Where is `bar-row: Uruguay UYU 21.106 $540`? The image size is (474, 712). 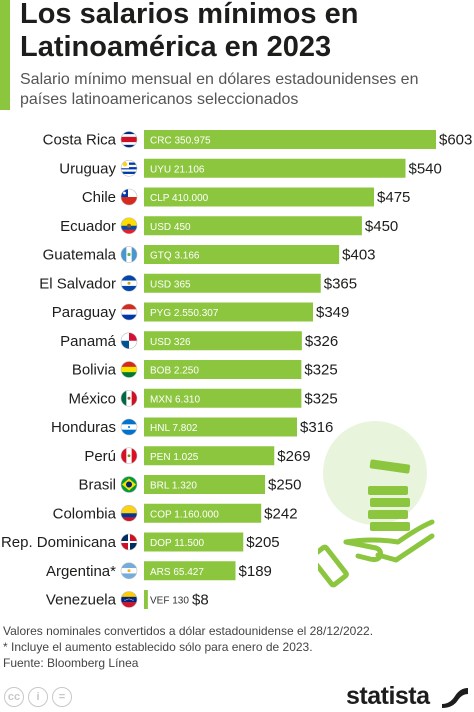 bar-row: Uruguay UYU 21.106 $540 is located at coordinates (250, 168).